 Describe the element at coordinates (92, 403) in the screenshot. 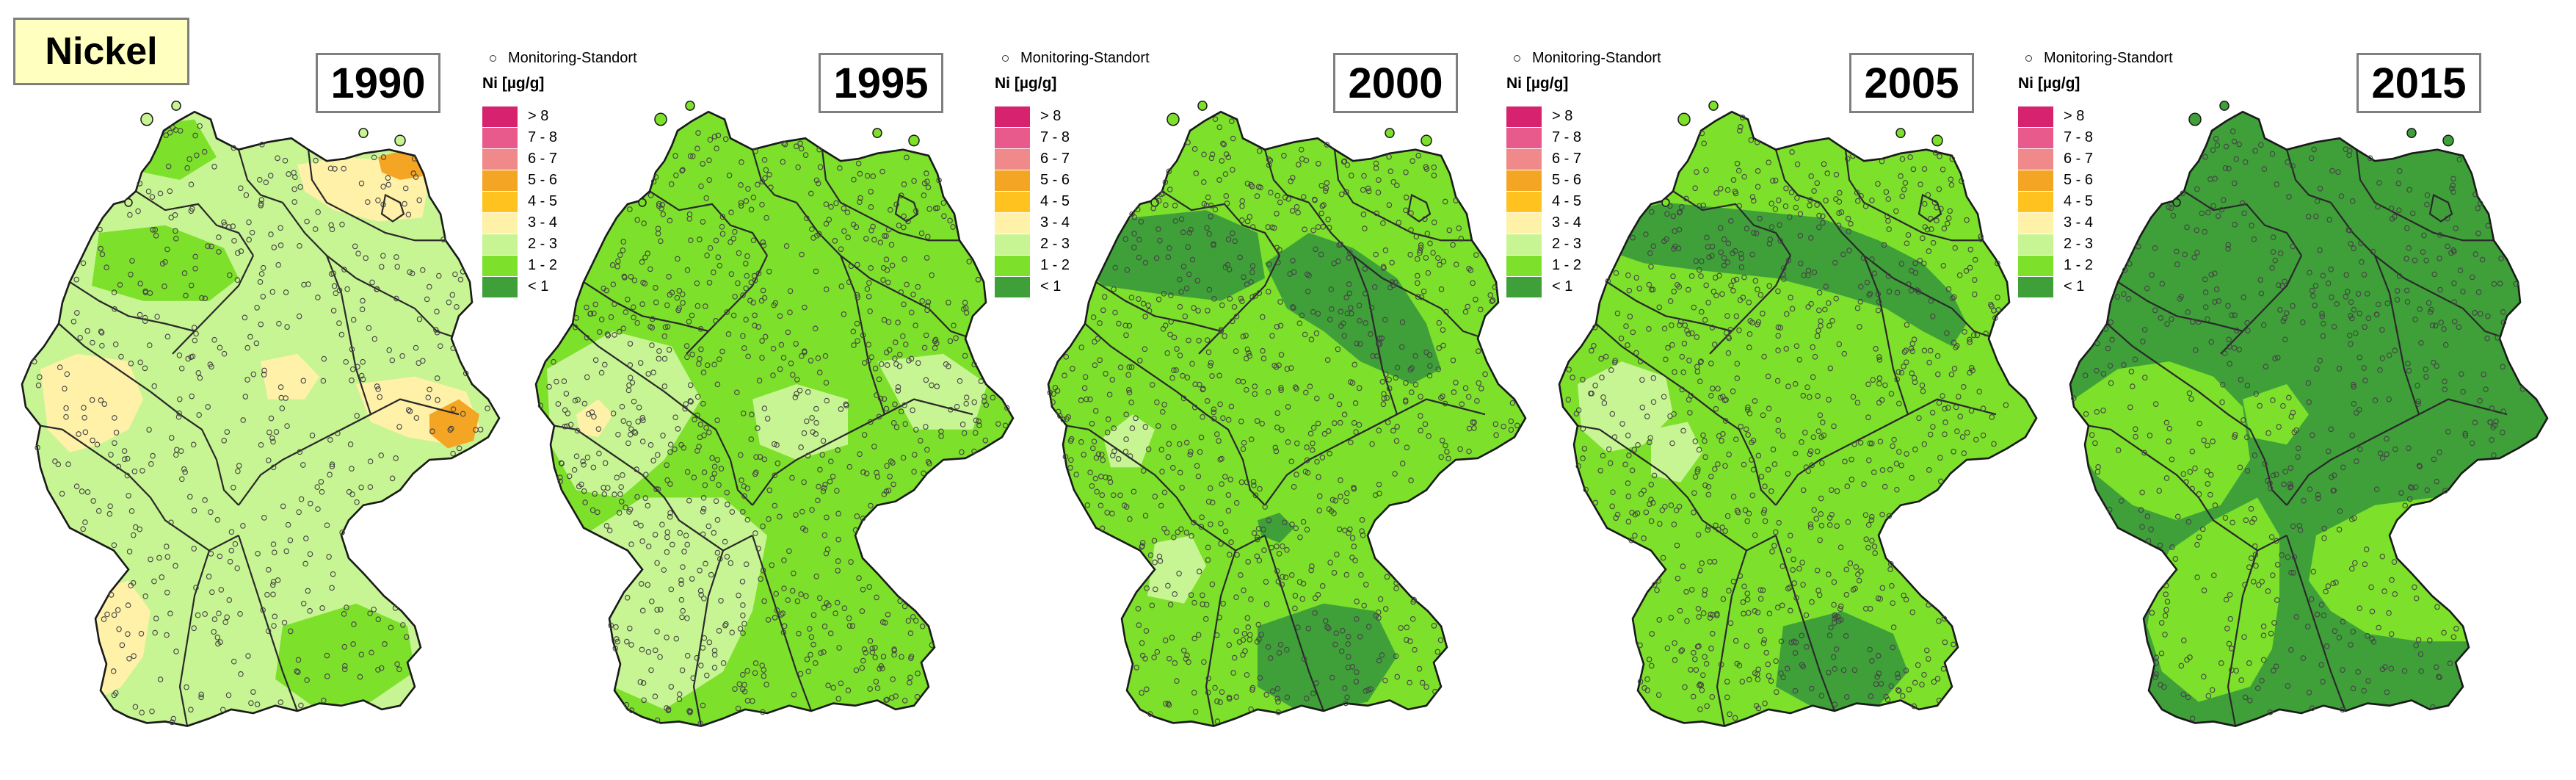

I see `concentration-zone` at that location.